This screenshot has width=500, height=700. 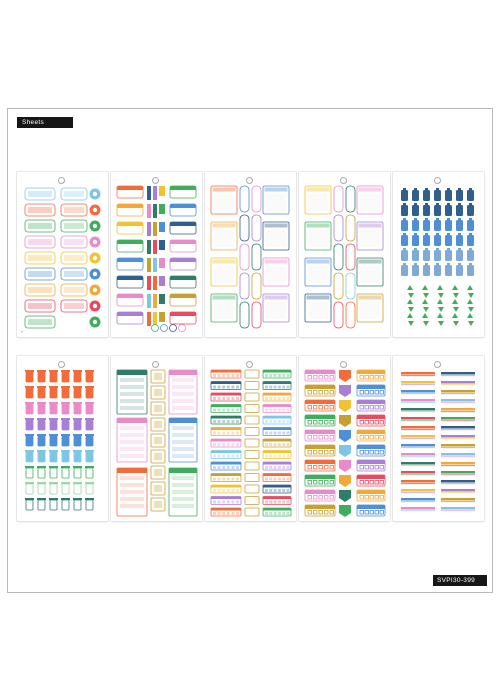 I want to click on frames-b-stickers, so click(x=344, y=257).